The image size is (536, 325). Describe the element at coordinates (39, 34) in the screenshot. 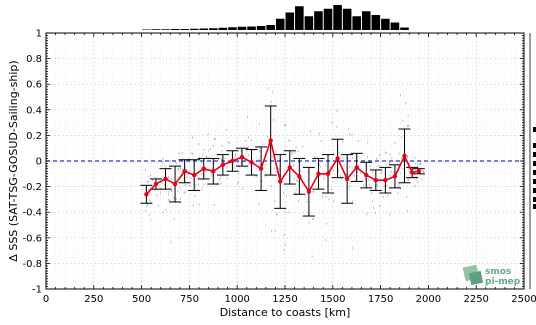

I see `y-tick-label: 1` at that location.